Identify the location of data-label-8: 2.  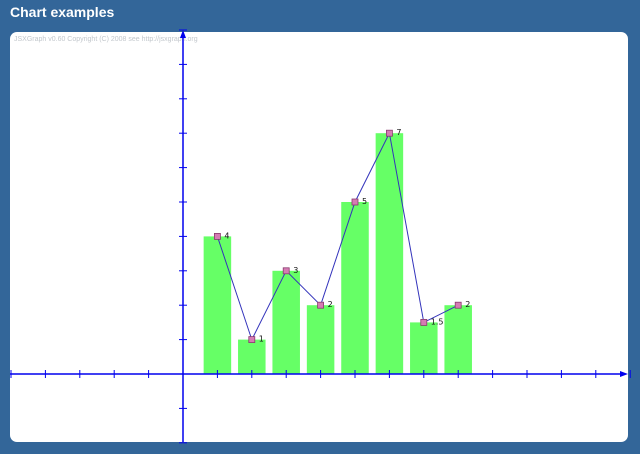
(467, 304).